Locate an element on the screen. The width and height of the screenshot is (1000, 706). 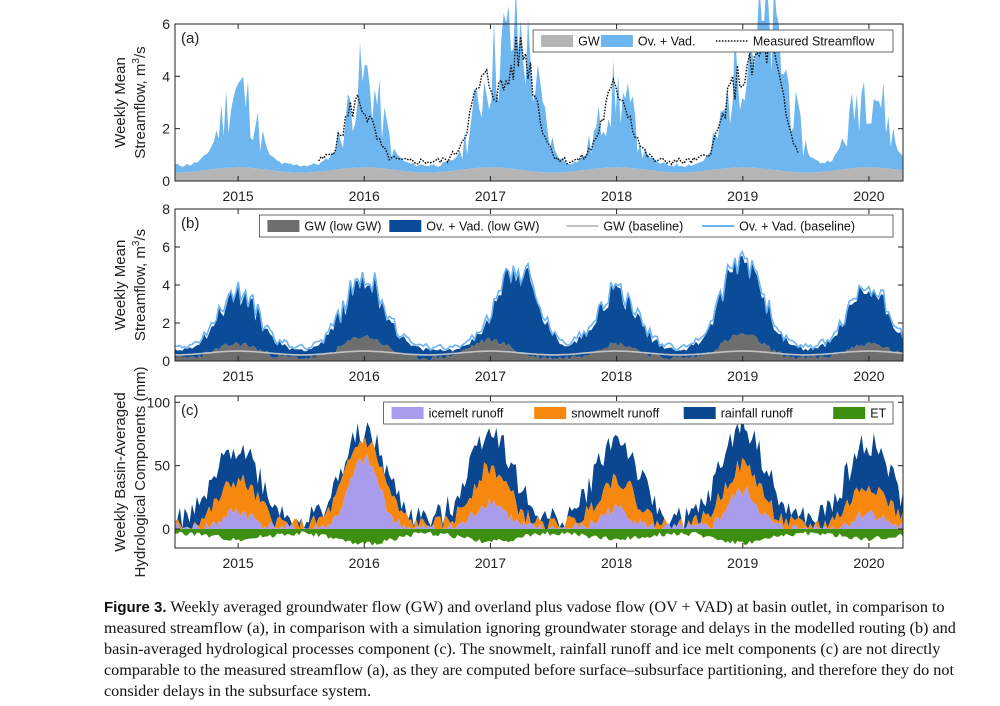
legend-label: ET is located at coordinates (878, 414).